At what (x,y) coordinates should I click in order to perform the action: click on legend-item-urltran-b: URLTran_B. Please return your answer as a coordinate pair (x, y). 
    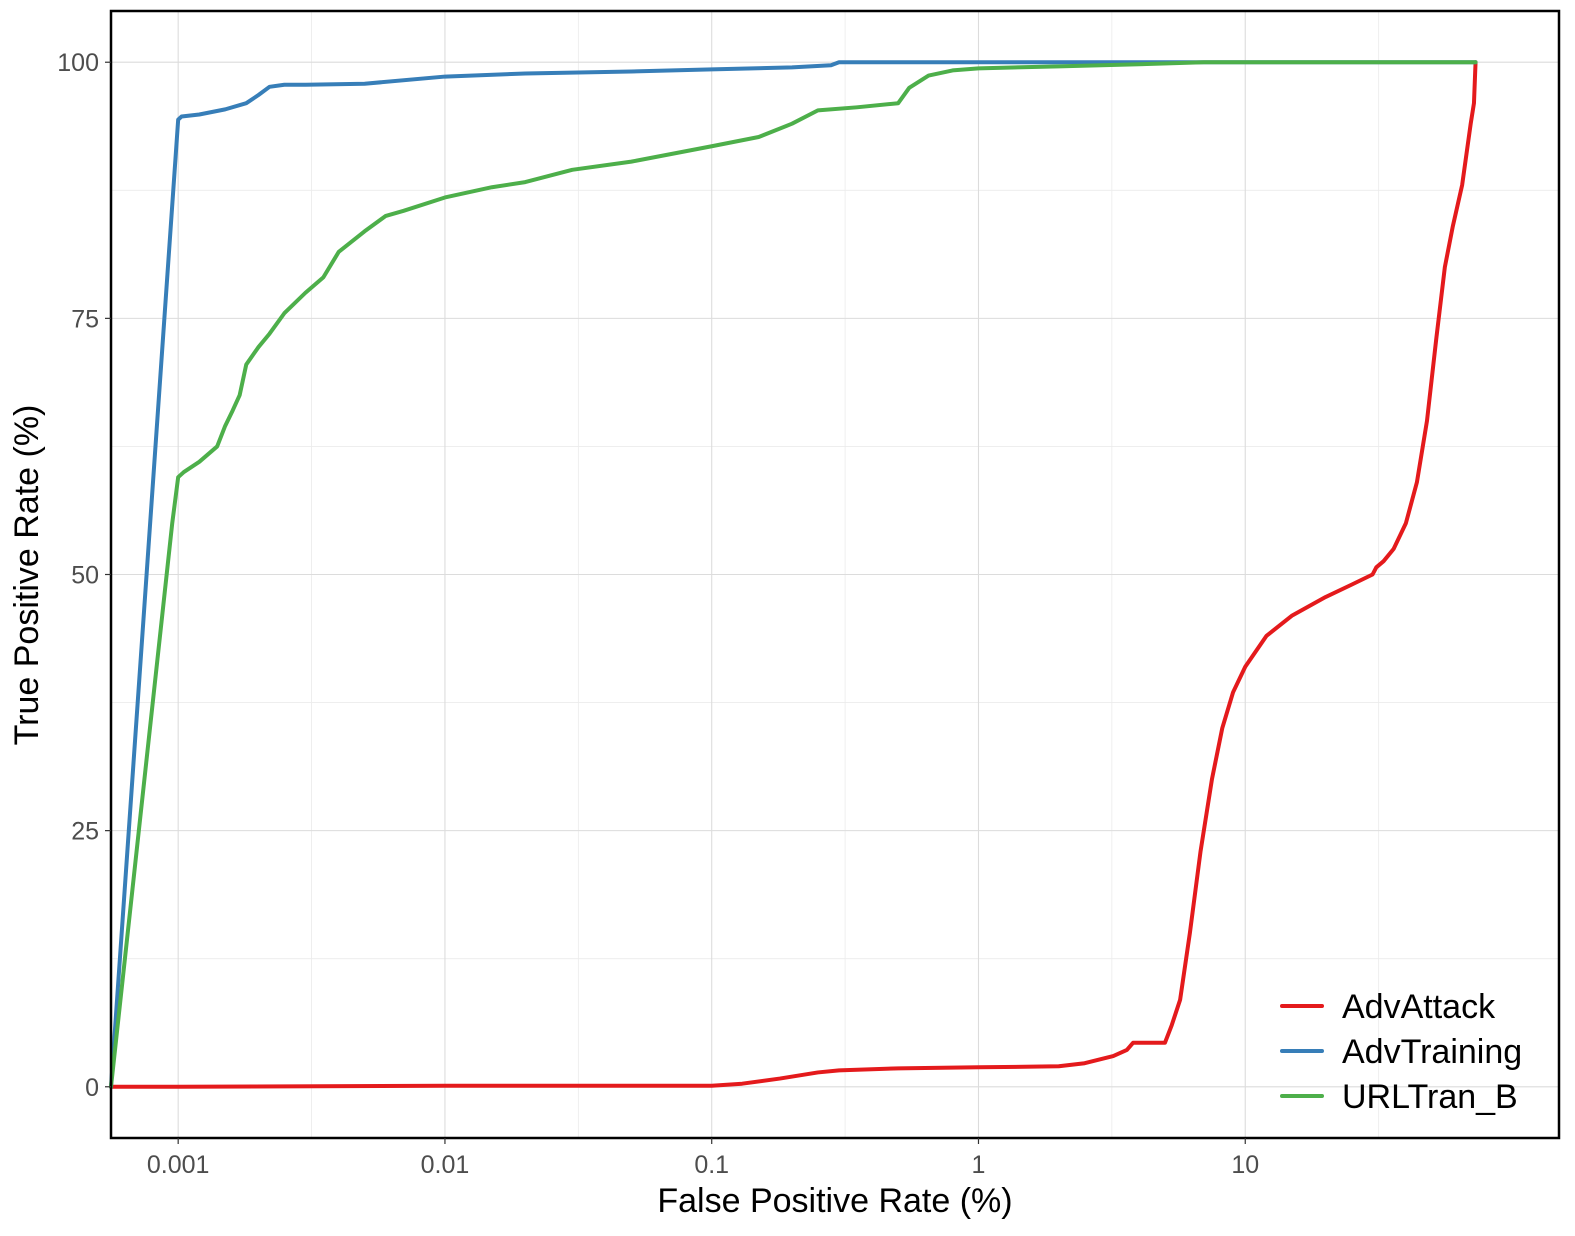
    Looking at the image, I should click on (1399, 1097).